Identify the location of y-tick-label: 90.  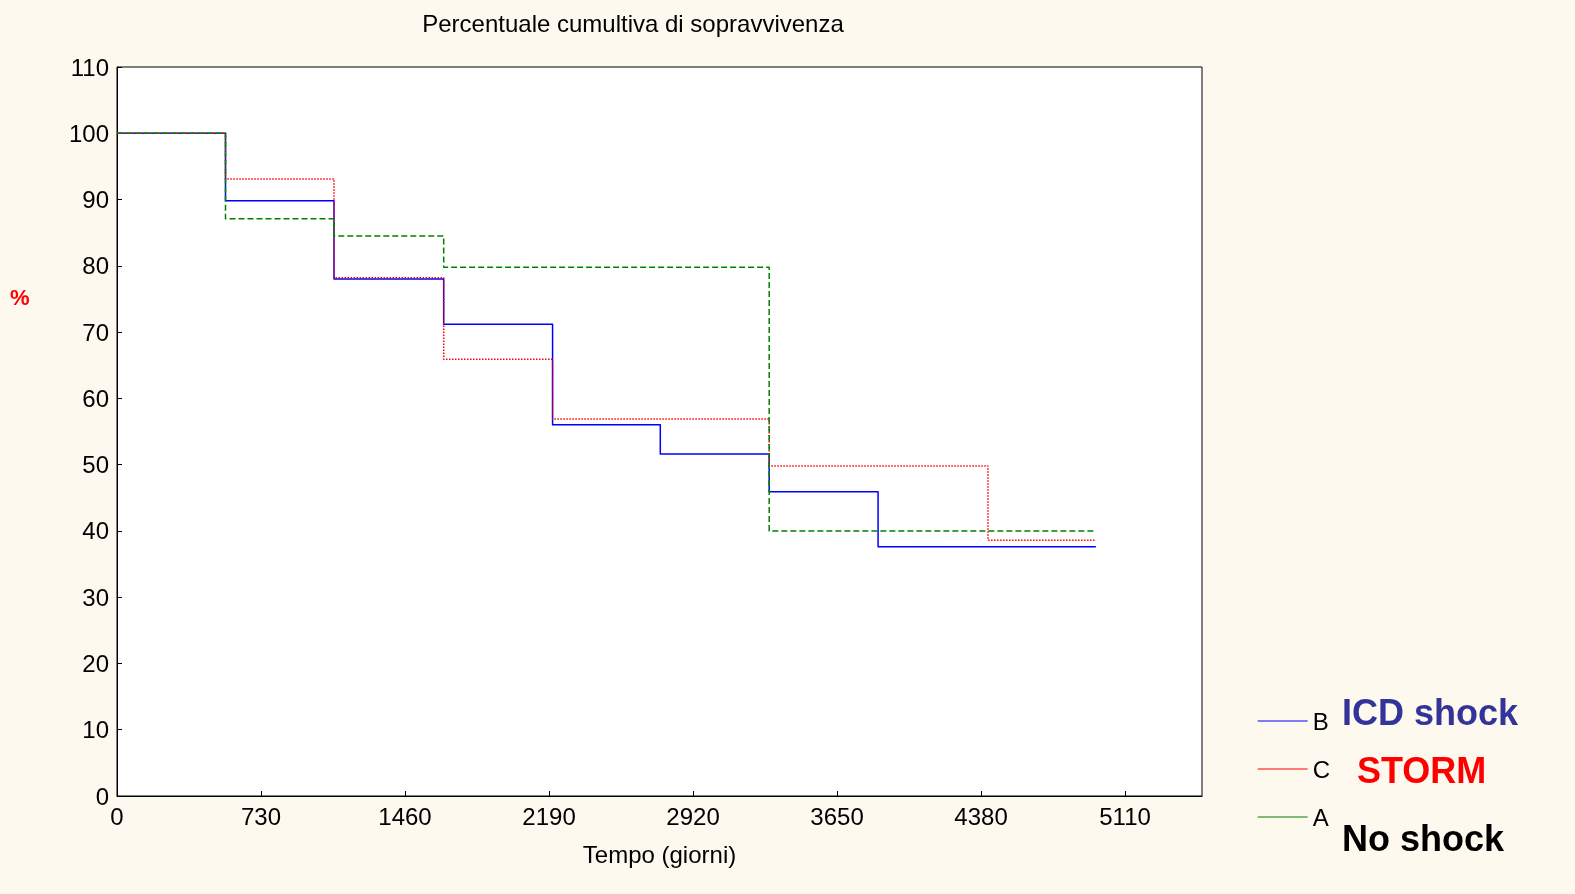
(95, 200).